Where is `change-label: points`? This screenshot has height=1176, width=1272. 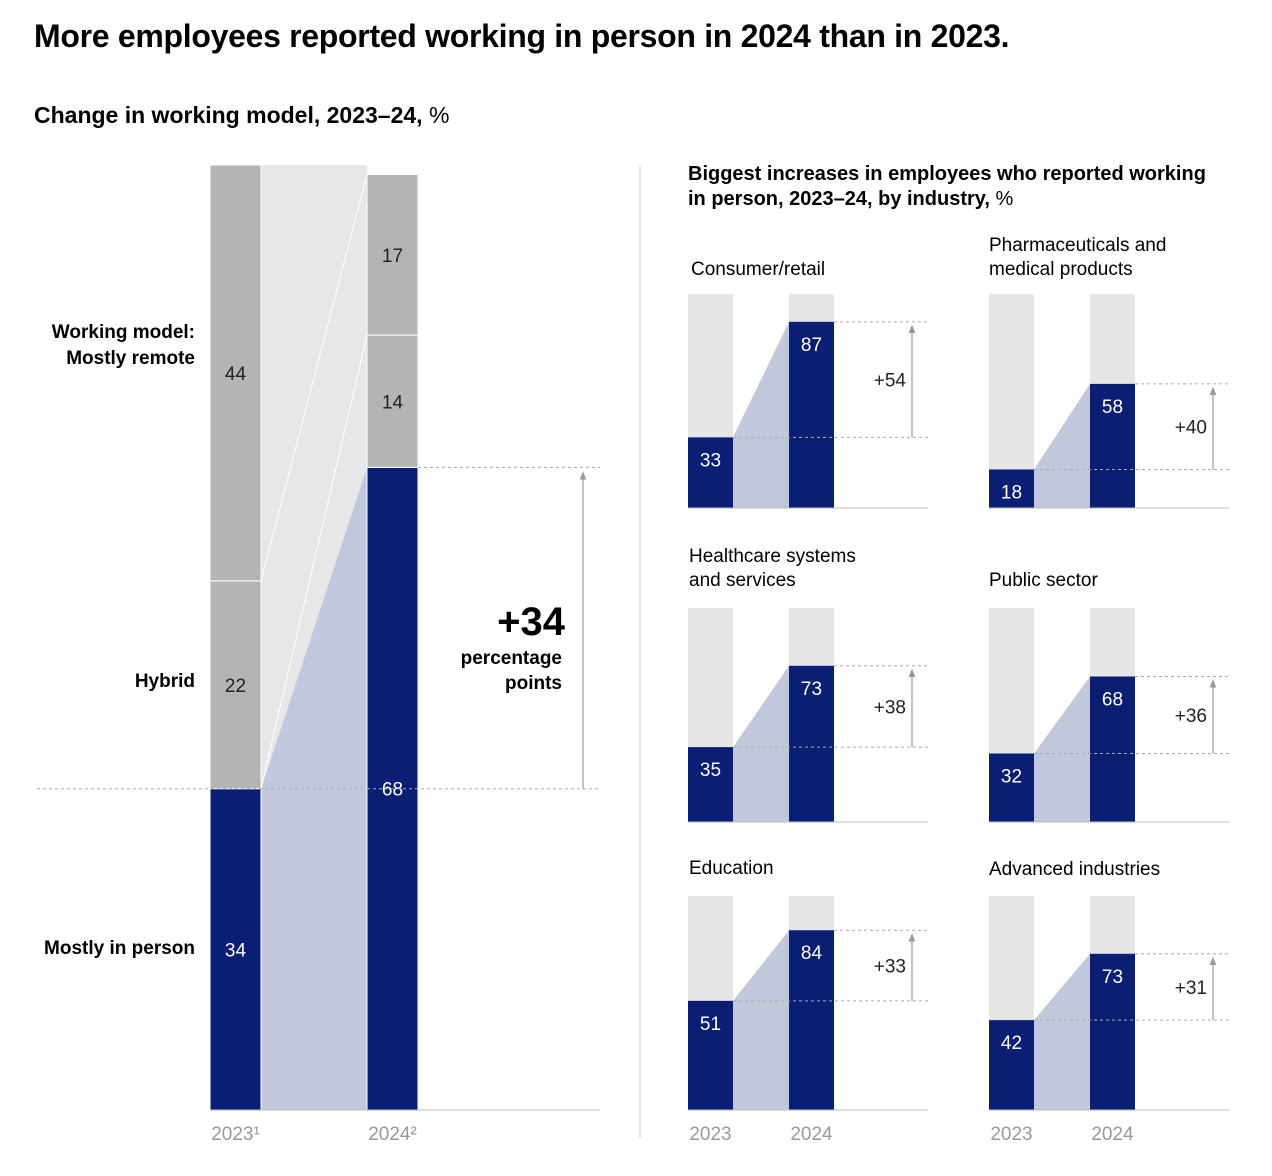 change-label: points is located at coordinates (533, 683).